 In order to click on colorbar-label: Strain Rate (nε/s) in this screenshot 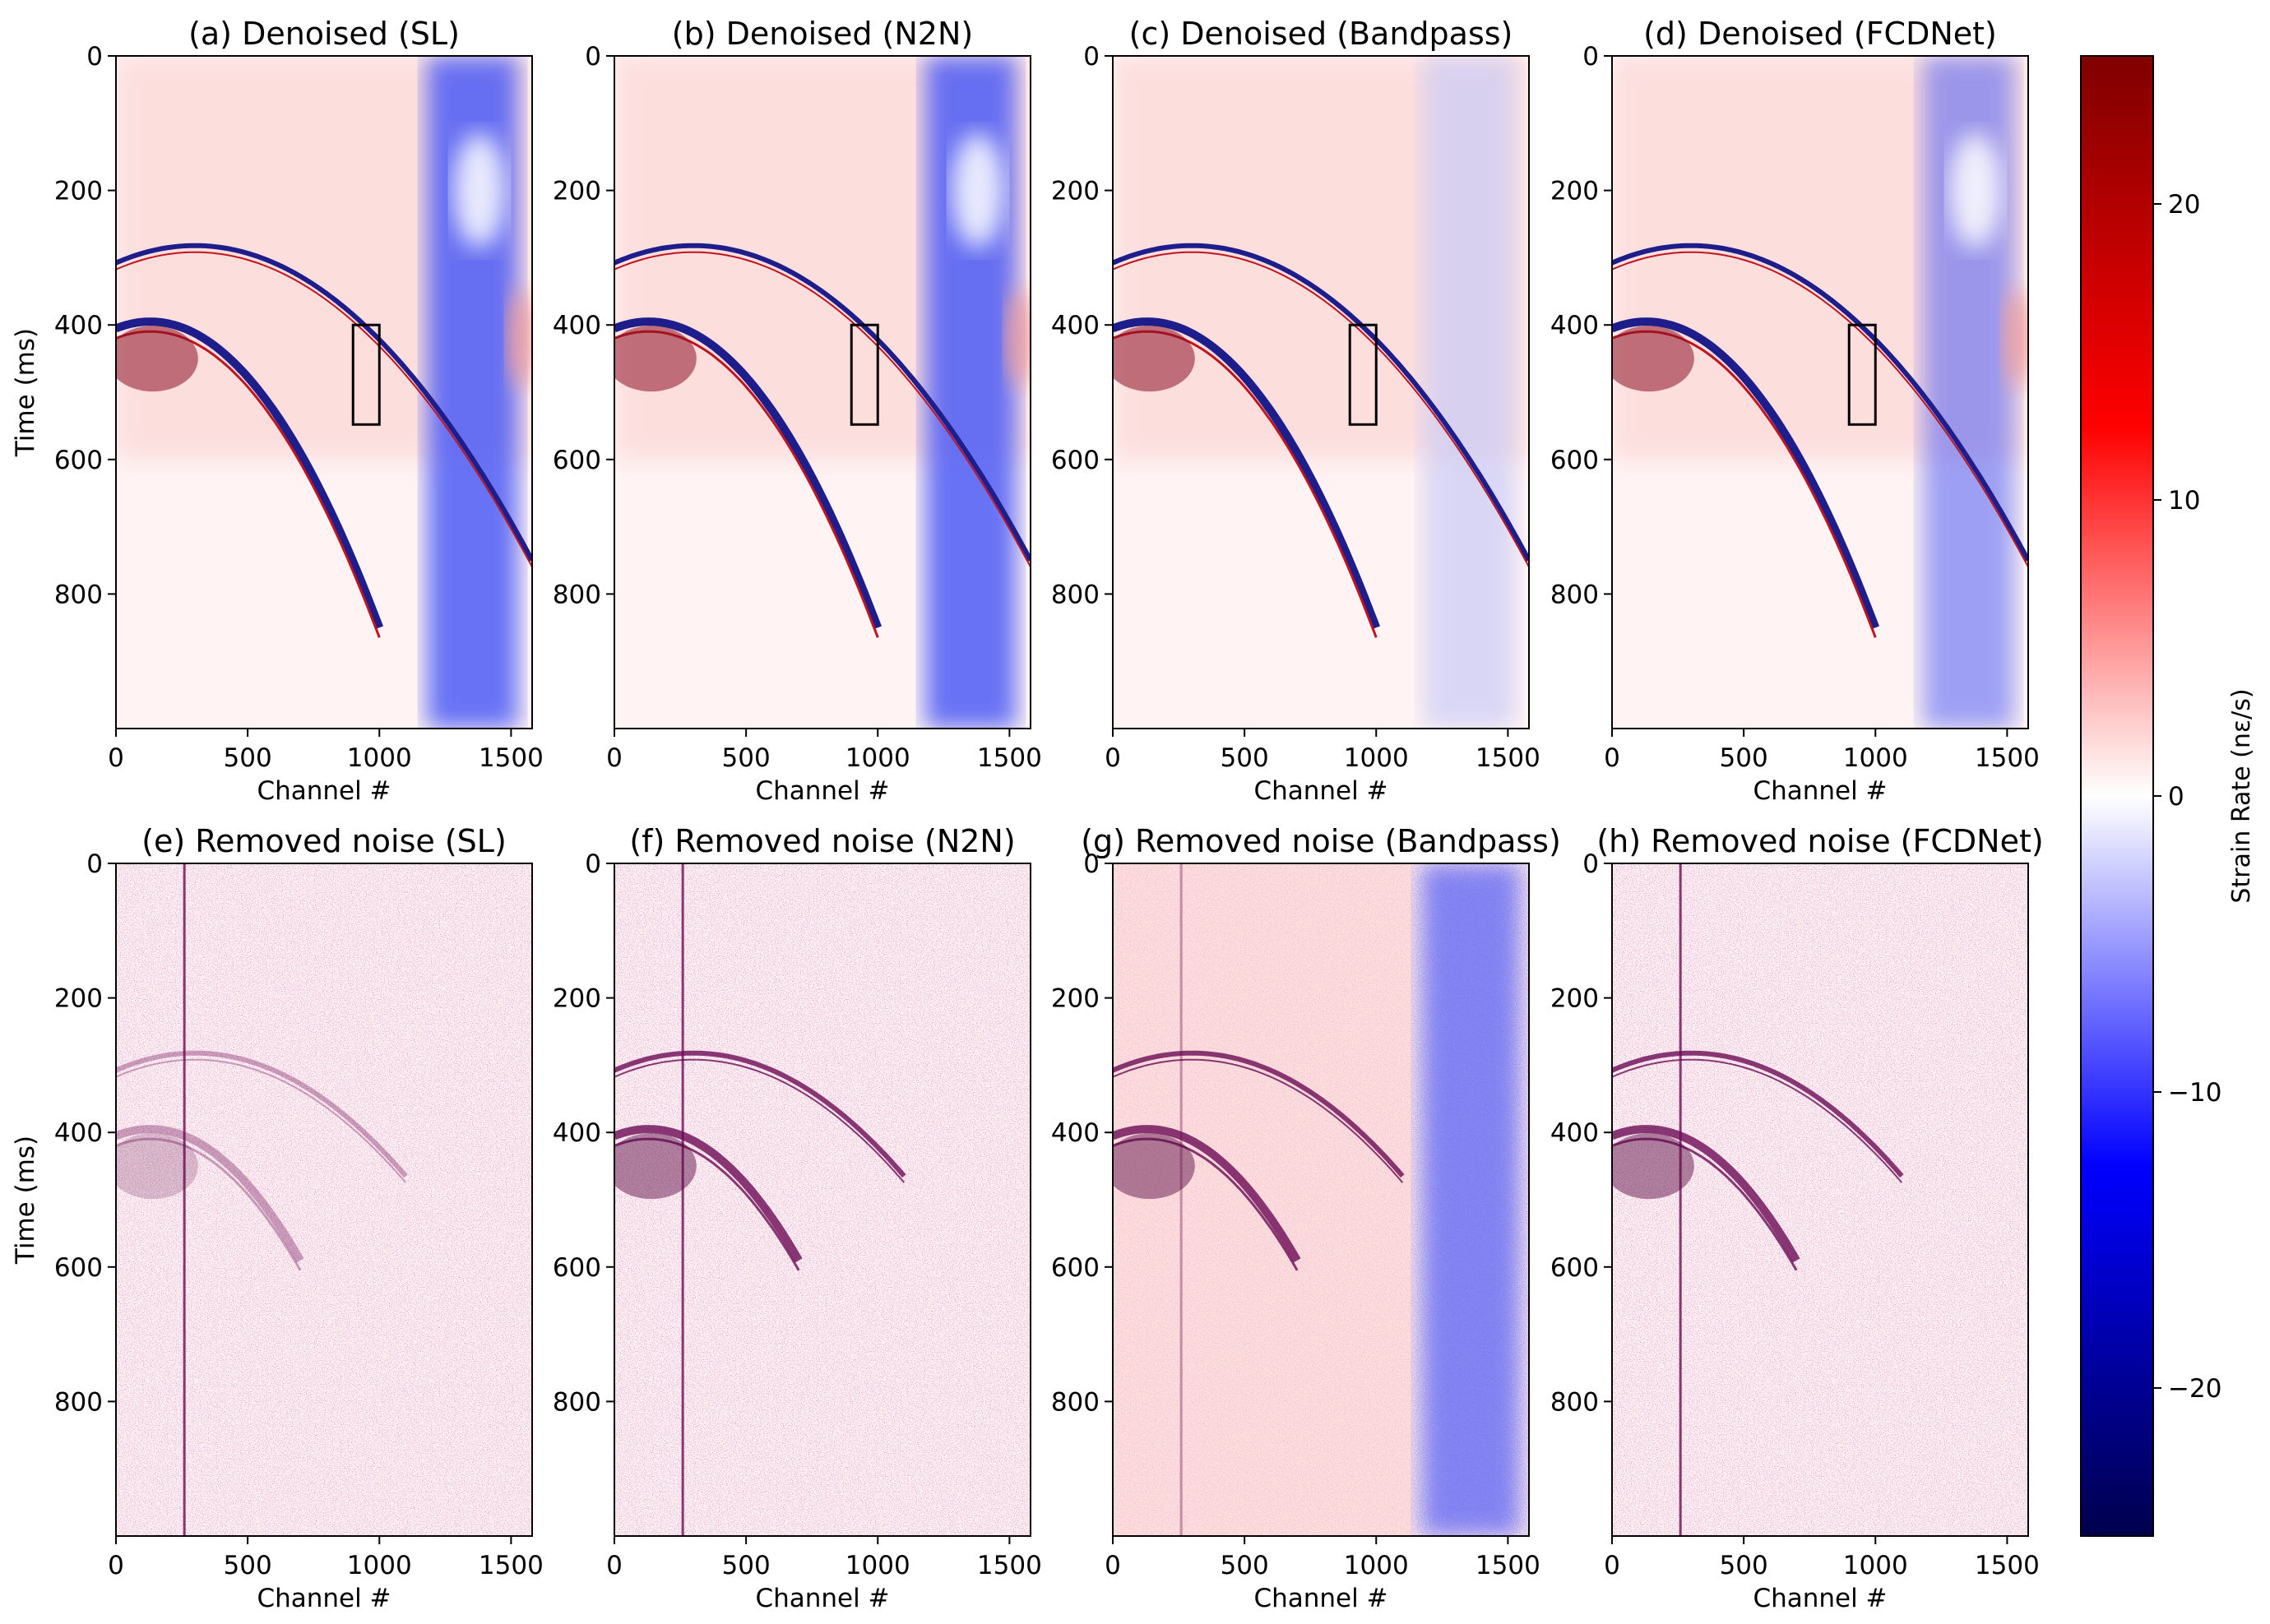, I will do `click(2241, 795)`.